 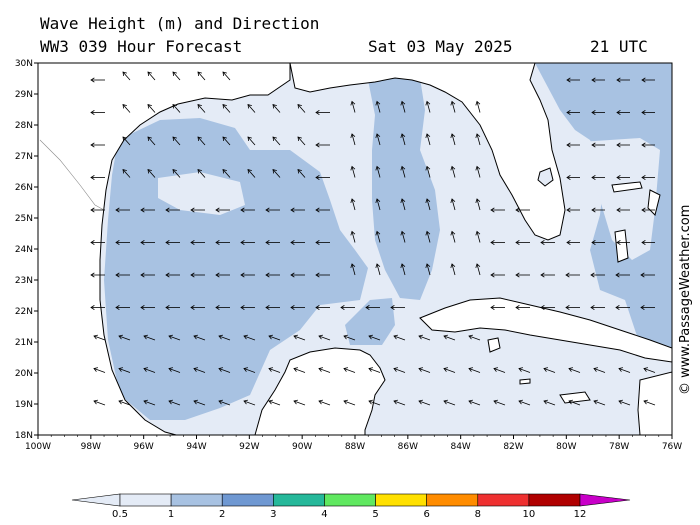 What do you see at coordinates (273, 514) in the screenshot?
I see `legend-label: 3` at bounding box center [273, 514].